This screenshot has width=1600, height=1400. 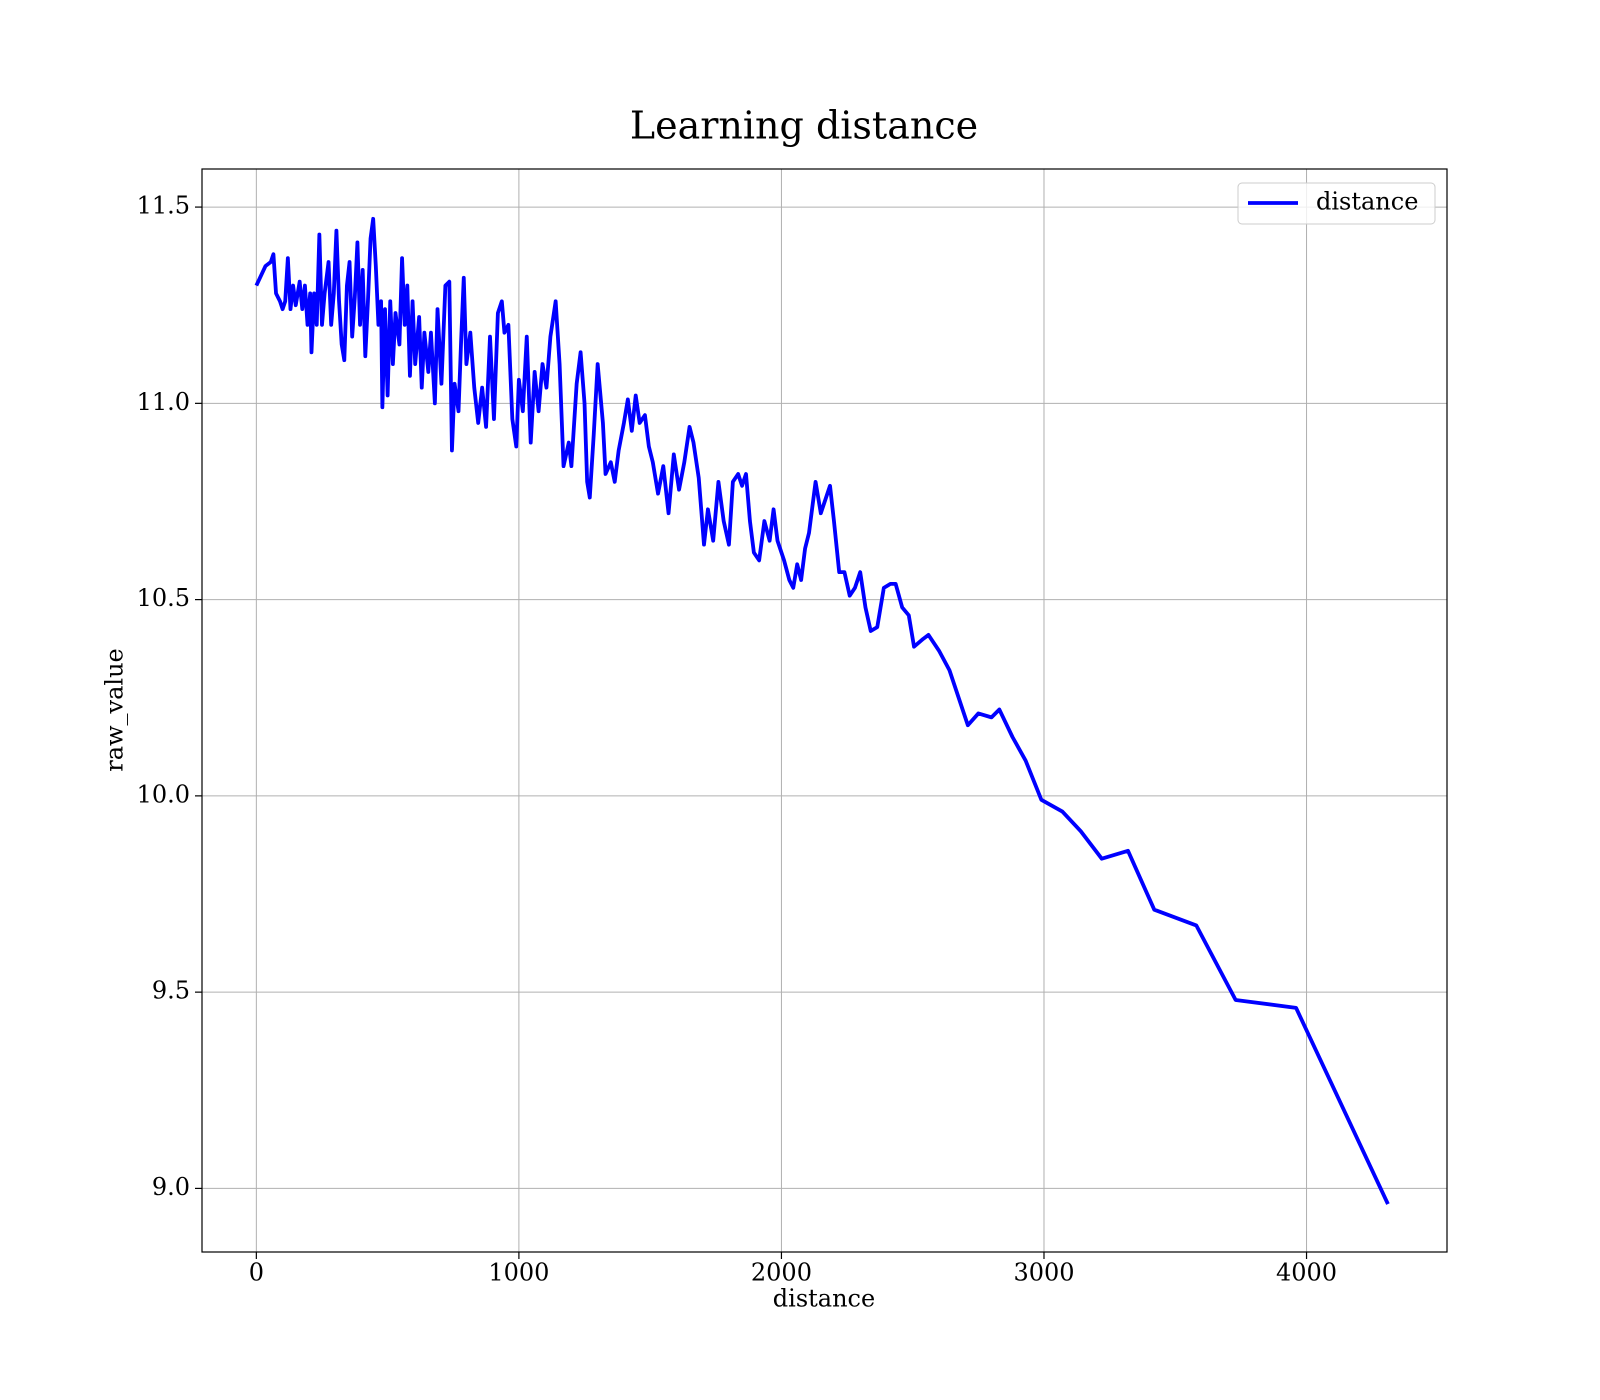 What do you see at coordinates (163, 206) in the screenshot?
I see `y-tick-label: 11.5` at bounding box center [163, 206].